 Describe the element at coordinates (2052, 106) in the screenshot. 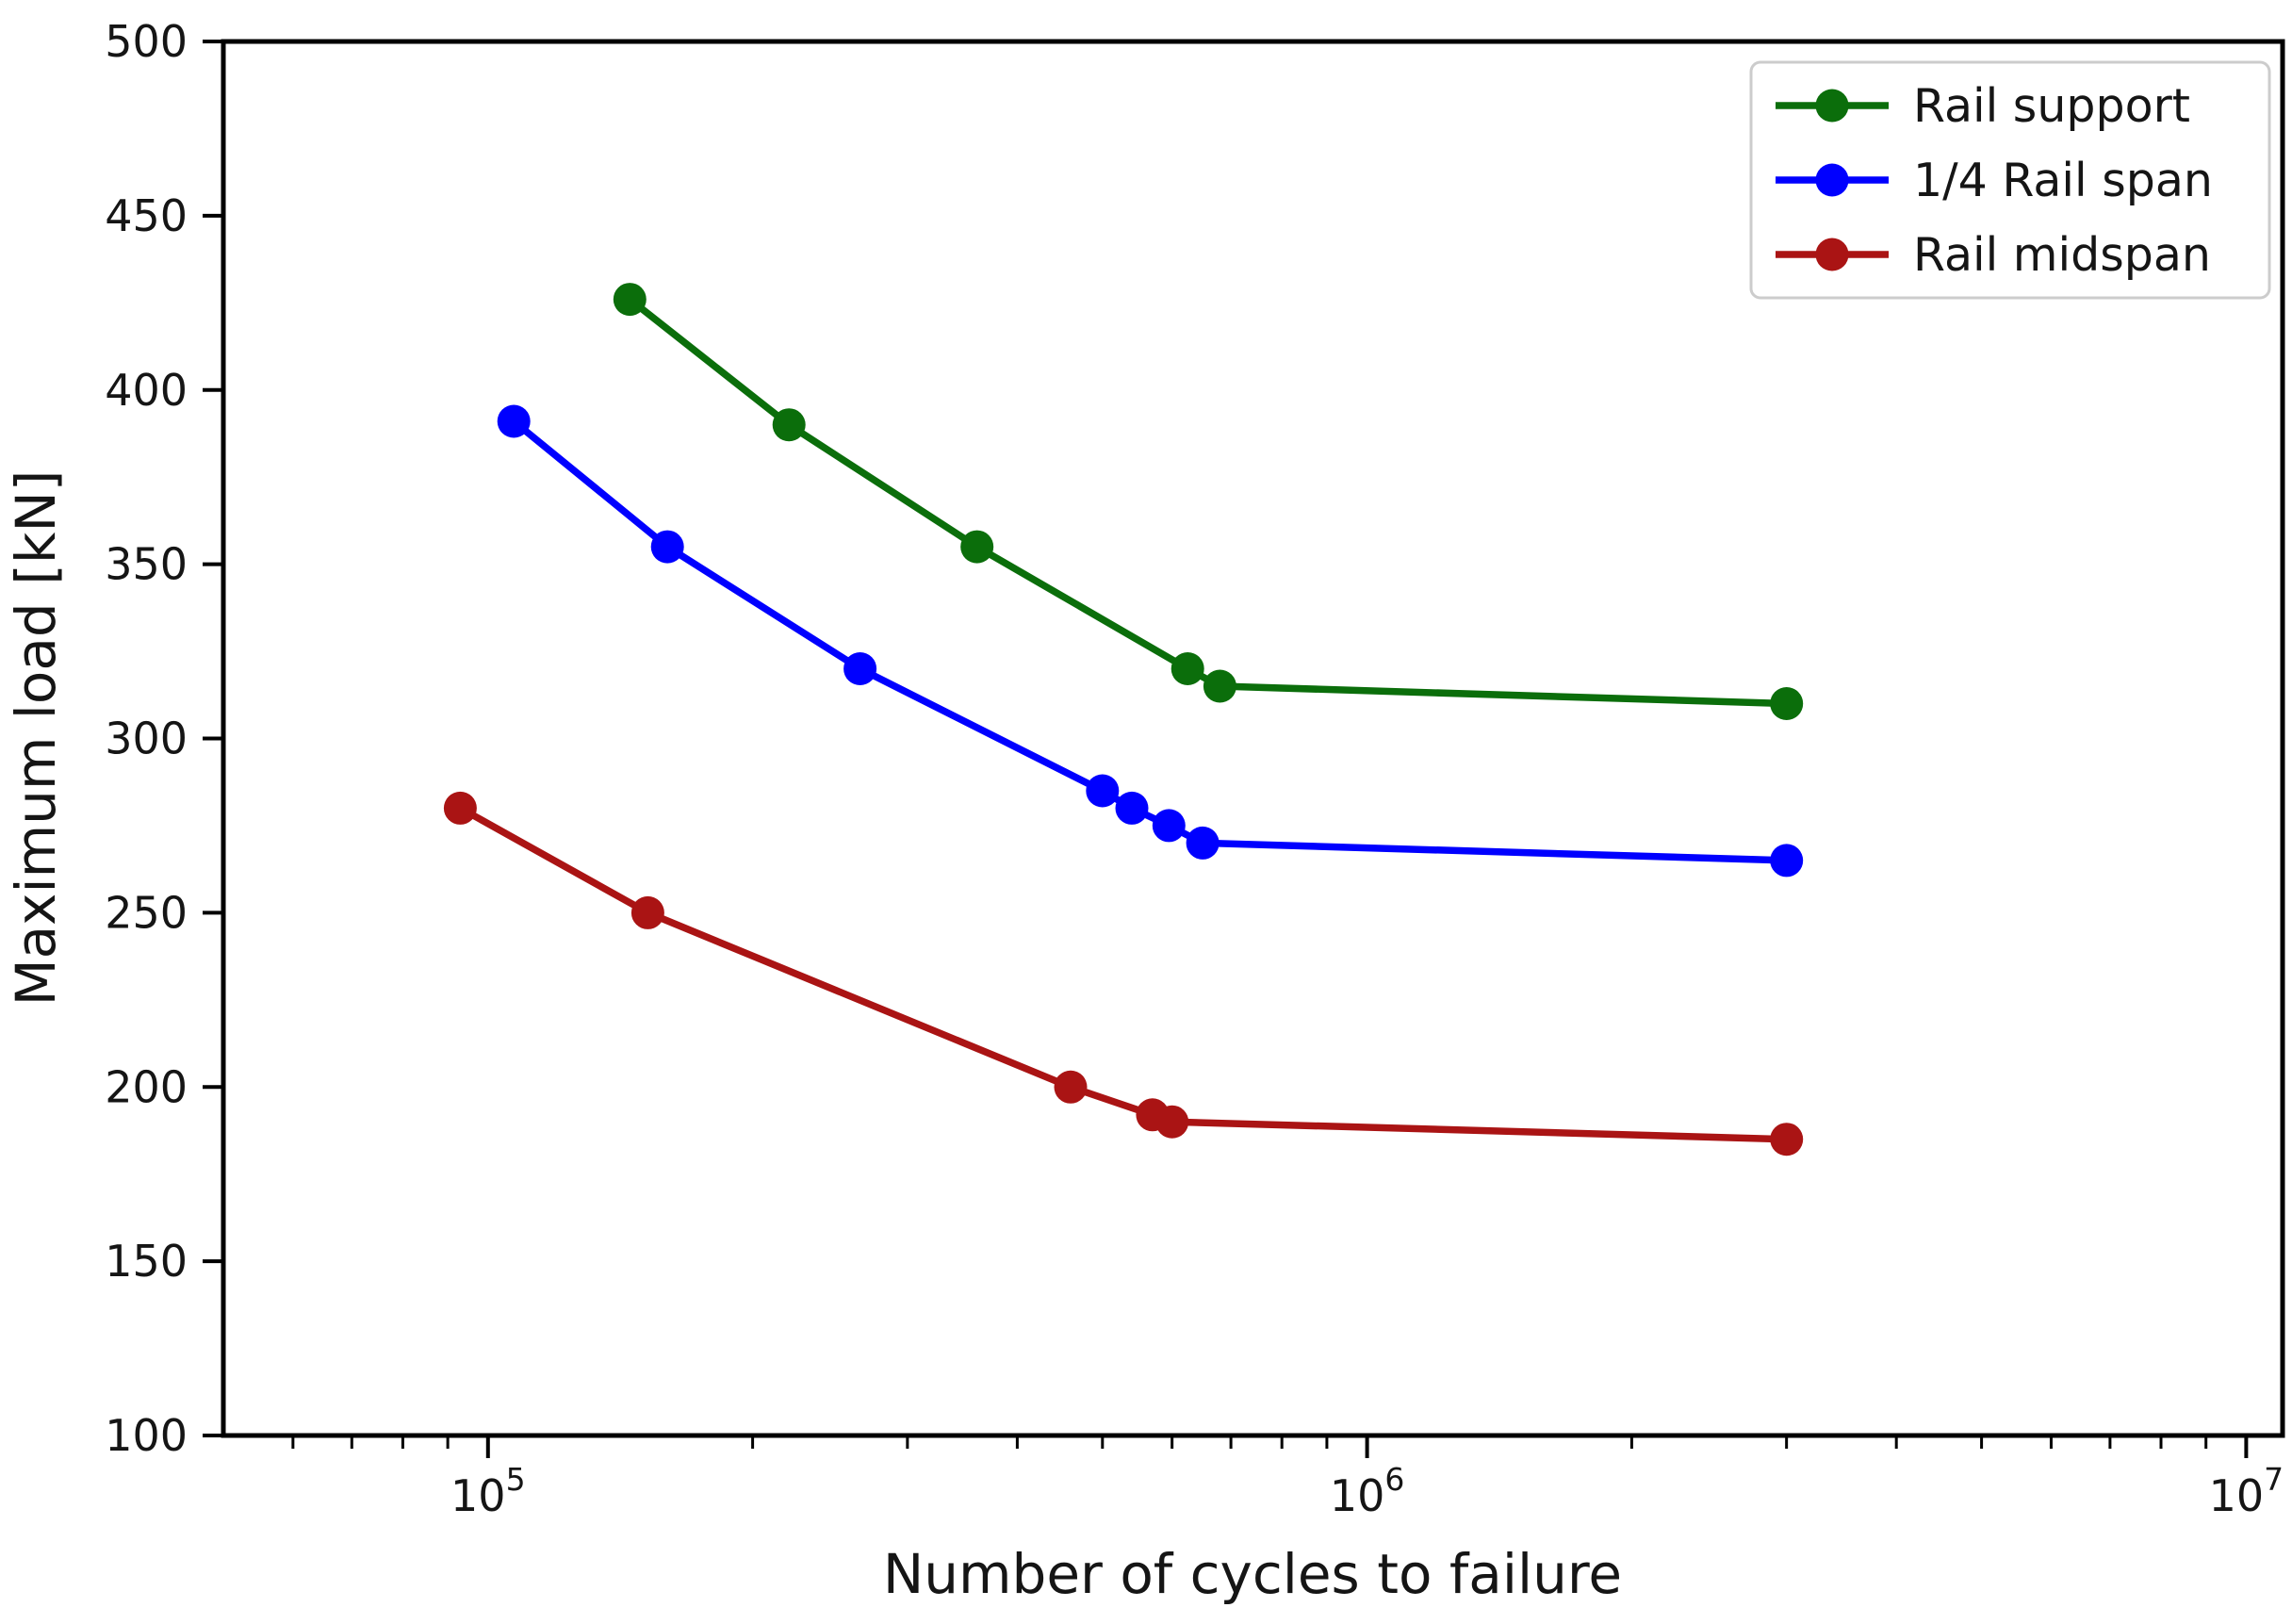

I see `legend-label: Rail support` at that location.